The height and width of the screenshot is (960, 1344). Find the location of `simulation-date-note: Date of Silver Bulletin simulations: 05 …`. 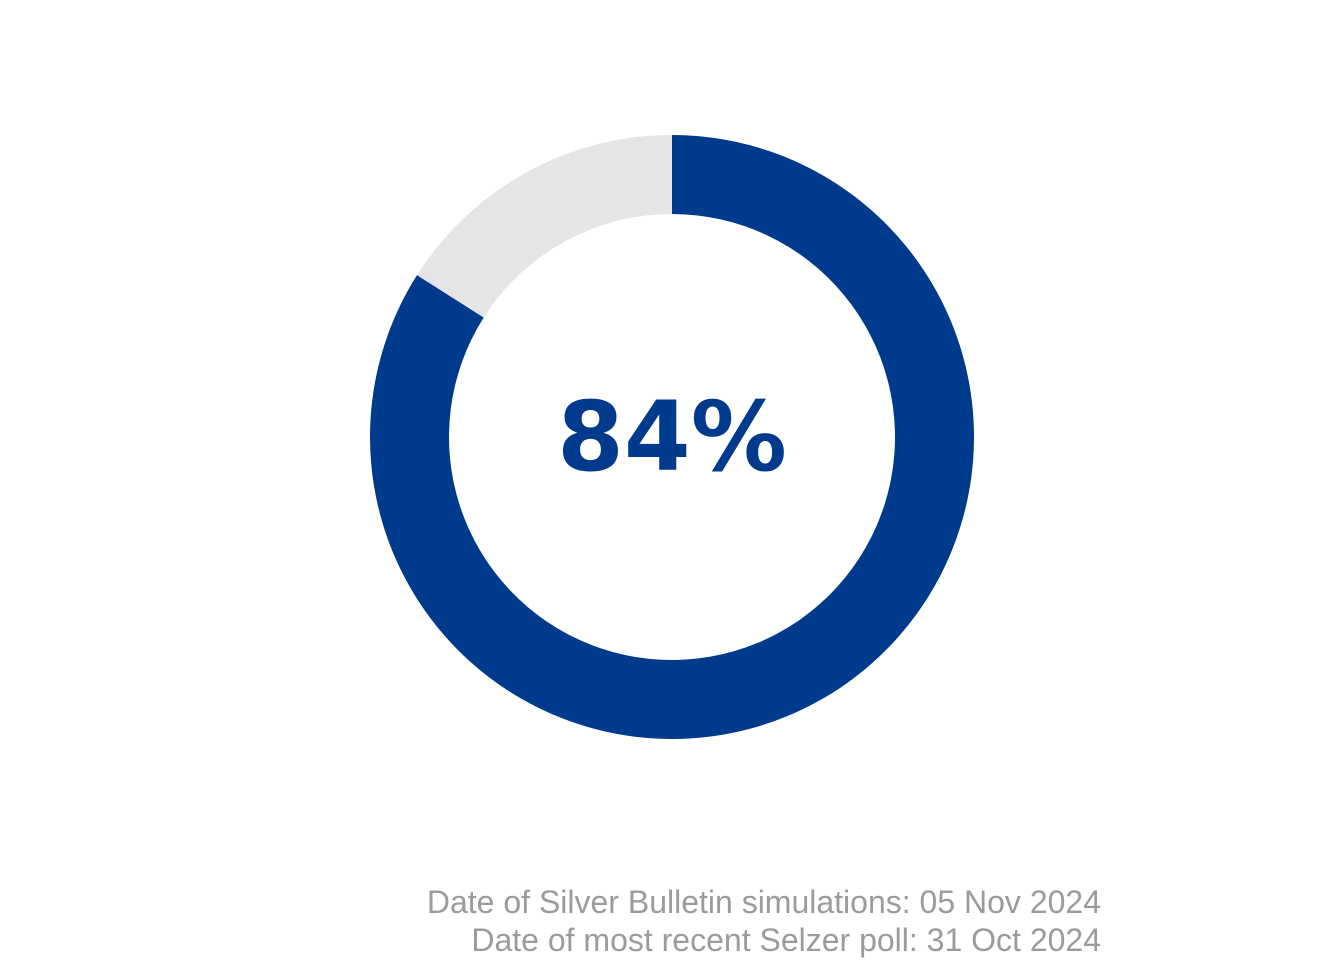

simulation-date-note: Date of Silver Bulletin simulations: 05 … is located at coordinates (764, 902).